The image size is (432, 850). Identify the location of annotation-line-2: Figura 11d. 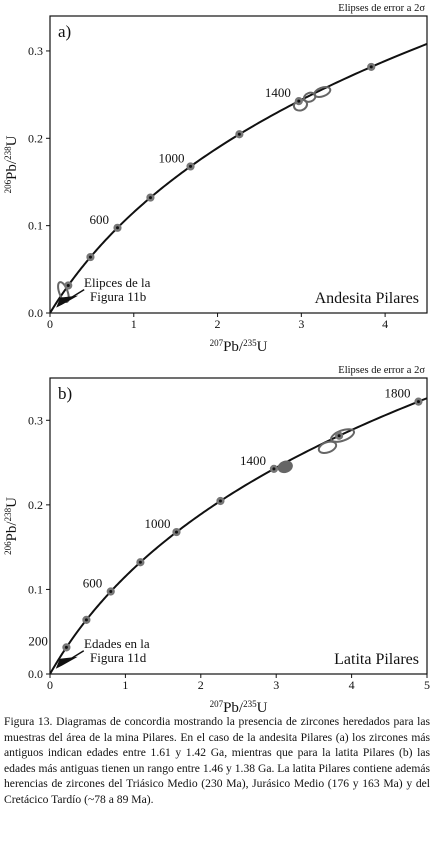
(118, 657).